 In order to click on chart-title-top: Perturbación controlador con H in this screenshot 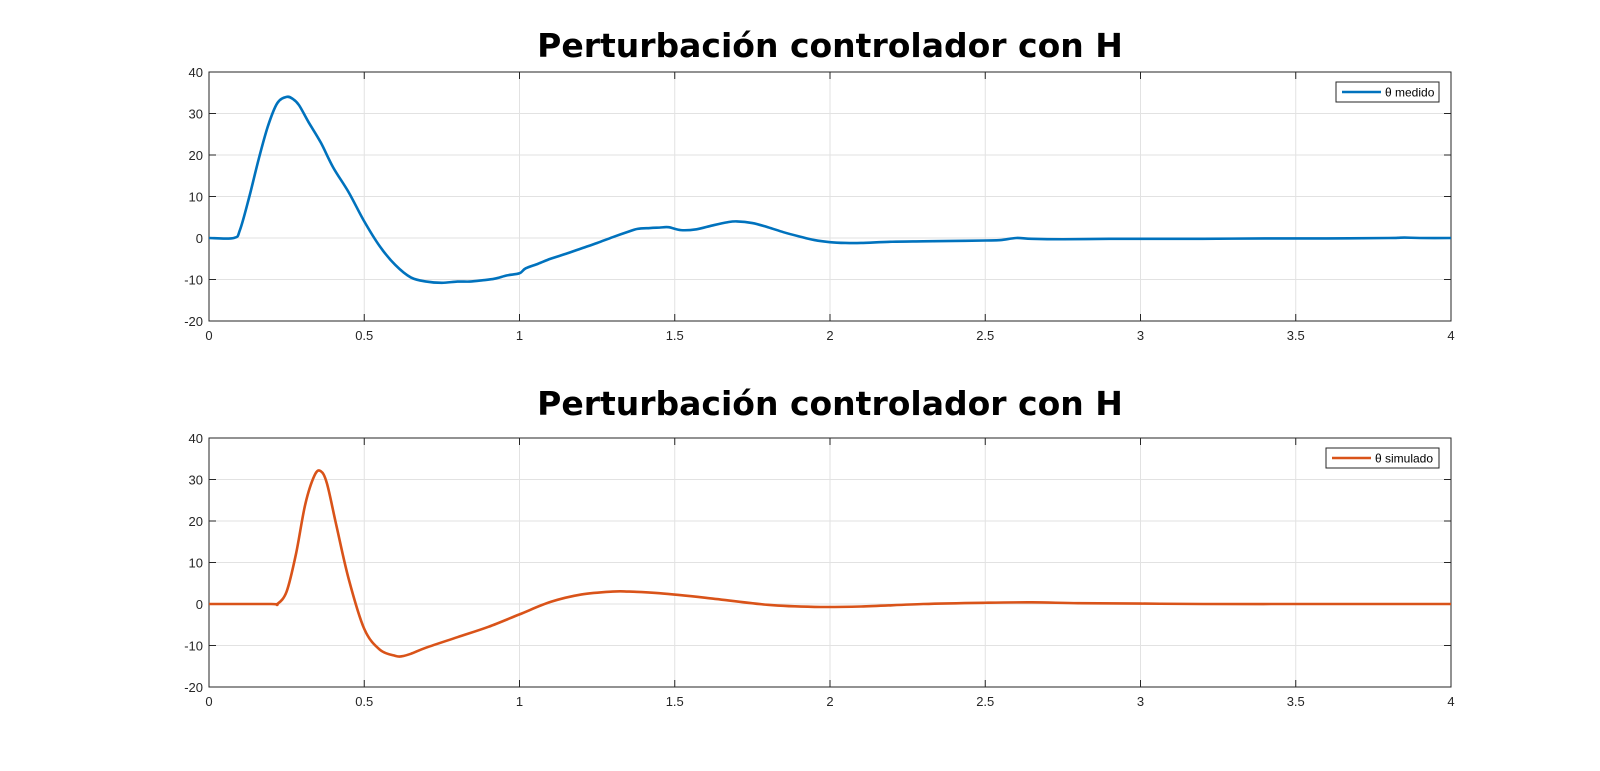, I will do `click(830, 45)`.